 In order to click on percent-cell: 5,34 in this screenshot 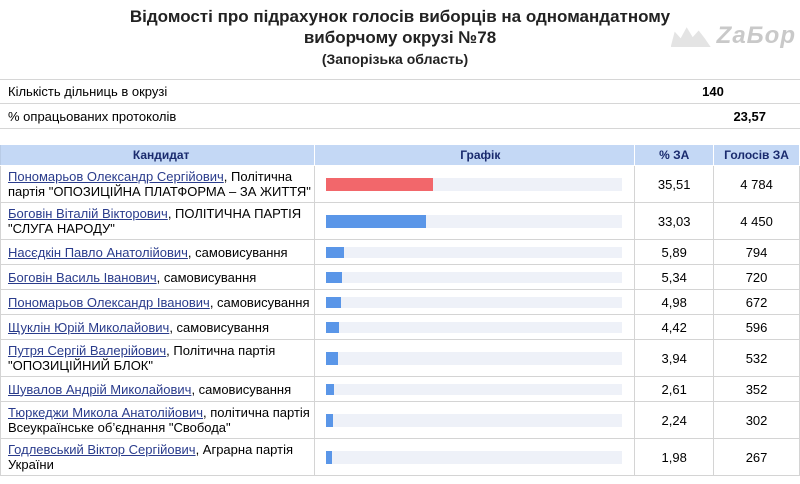, I will do `click(674, 277)`.